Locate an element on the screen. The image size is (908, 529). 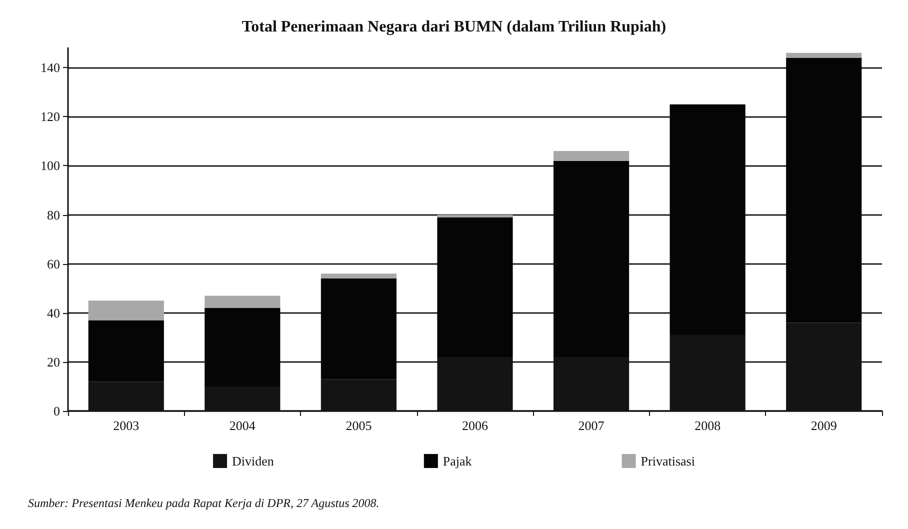
y-tick-label: 140 is located at coordinates (50, 68).